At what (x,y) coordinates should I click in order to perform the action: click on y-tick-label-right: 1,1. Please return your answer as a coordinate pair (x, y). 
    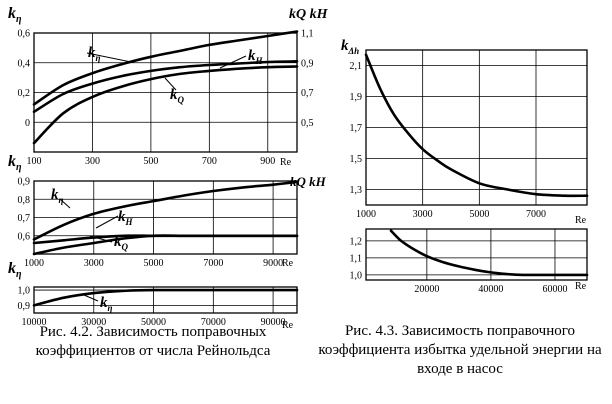
    Looking at the image, I should click on (307, 34).